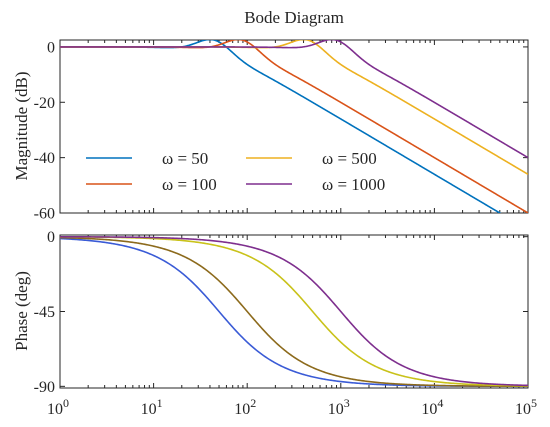 This screenshot has width=550, height=427. I want to click on phase-y-axis-label: Phase (deg), so click(21, 311).